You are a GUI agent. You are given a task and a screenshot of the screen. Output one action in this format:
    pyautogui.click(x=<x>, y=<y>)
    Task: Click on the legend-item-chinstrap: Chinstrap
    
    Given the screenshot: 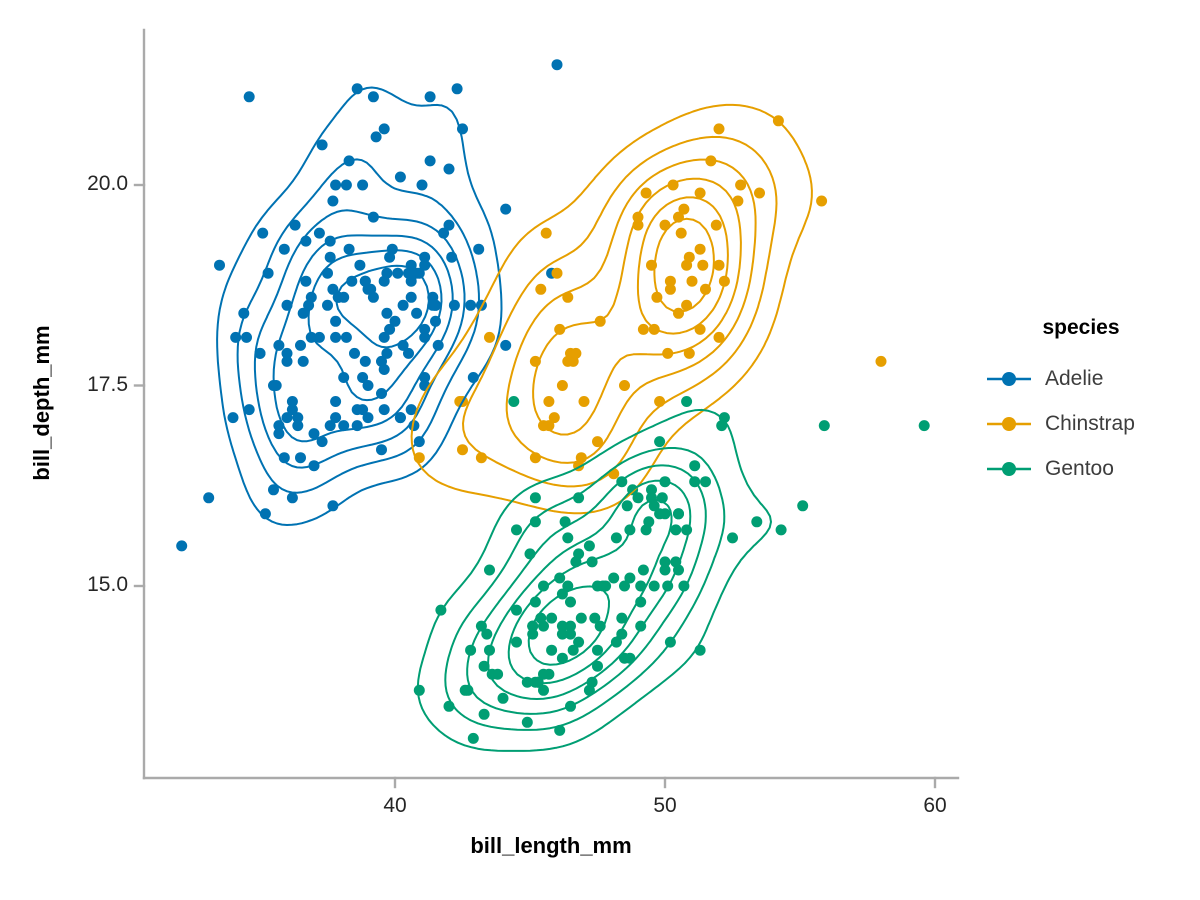 What is the action you would take?
    pyautogui.click(x=1081, y=423)
    